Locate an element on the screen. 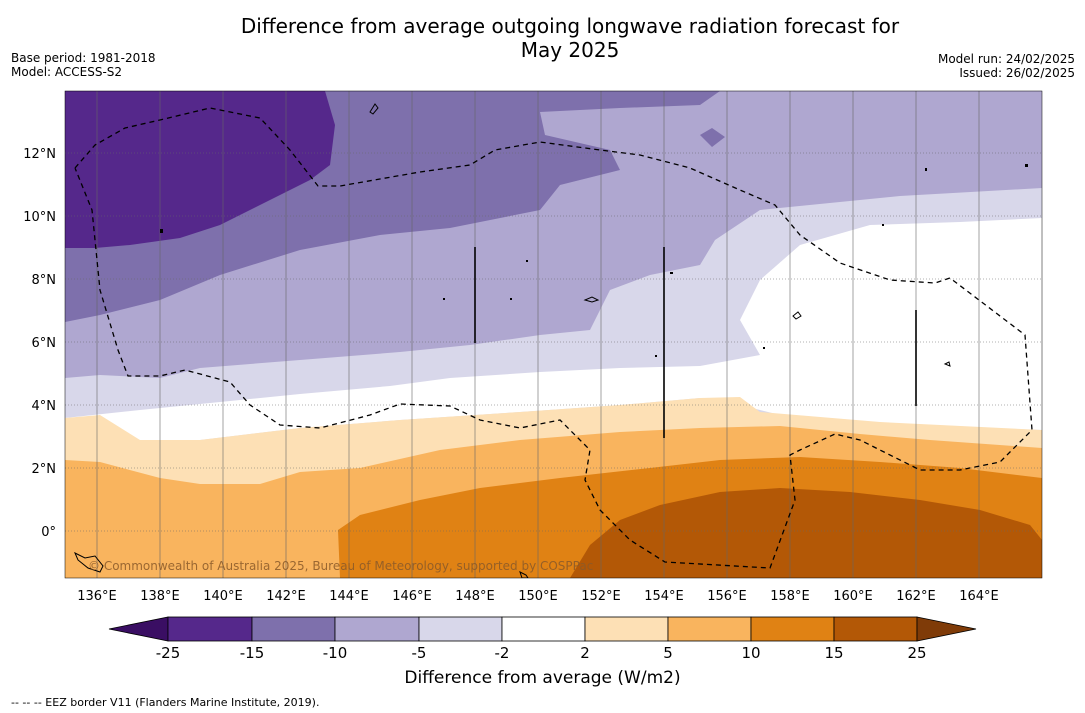 This screenshot has width=1085, height=713. lon-label: 164°E is located at coordinates (979, 596).